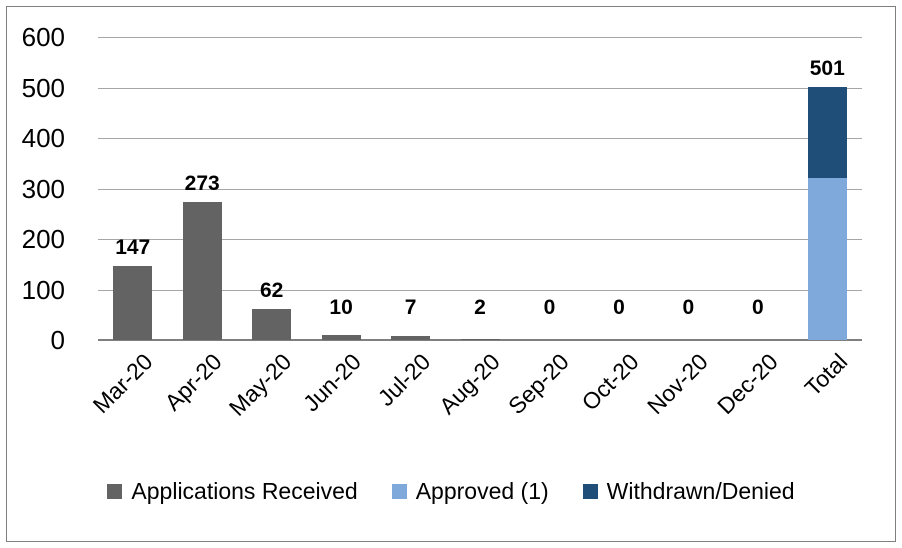 The width and height of the screenshot is (902, 548). What do you see at coordinates (193, 382) in the screenshot?
I see `x-tick-label: Apr-20` at bounding box center [193, 382].